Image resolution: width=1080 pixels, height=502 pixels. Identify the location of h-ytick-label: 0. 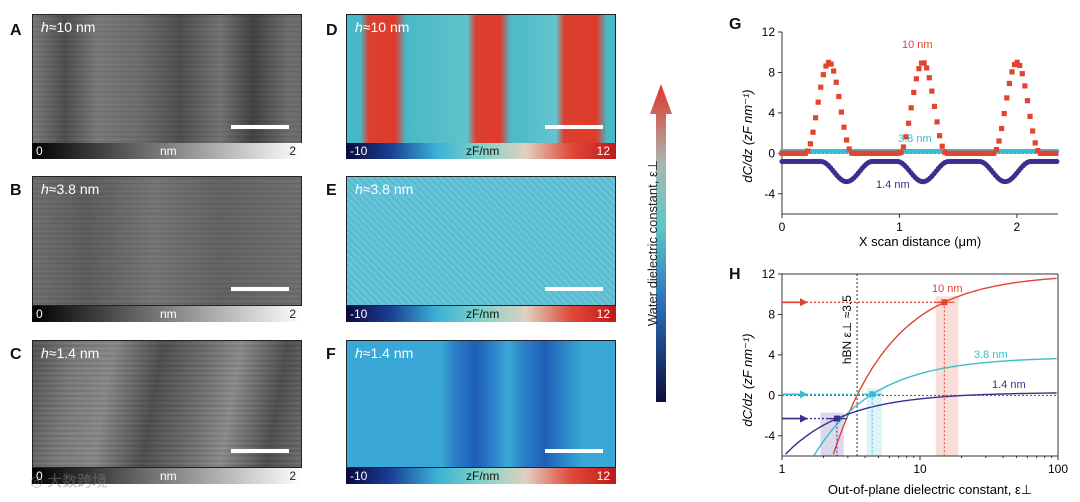
(771, 395).